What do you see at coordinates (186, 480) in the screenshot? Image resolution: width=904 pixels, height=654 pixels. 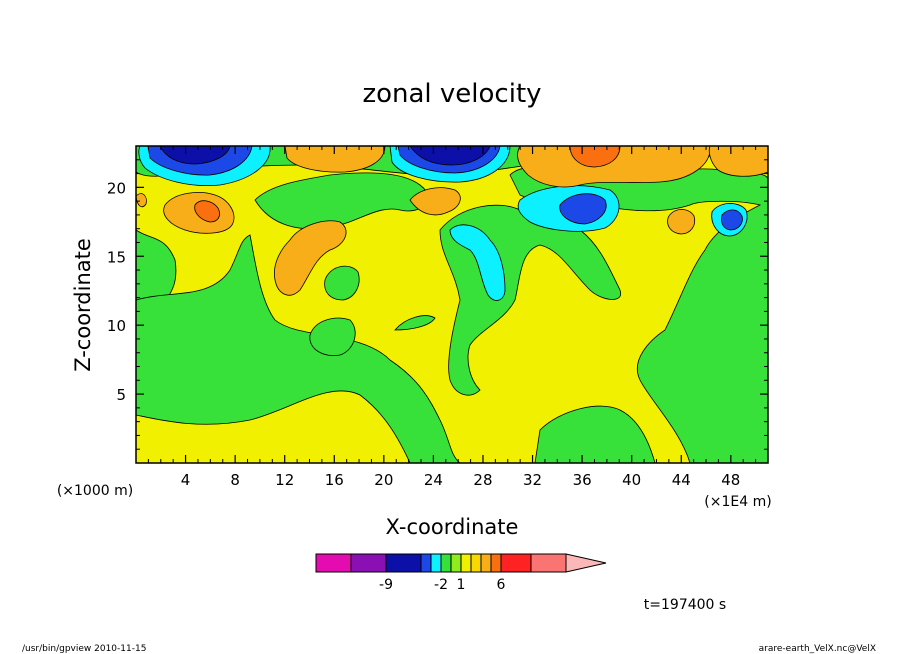 I see `x-tick-label: 4` at bounding box center [186, 480].